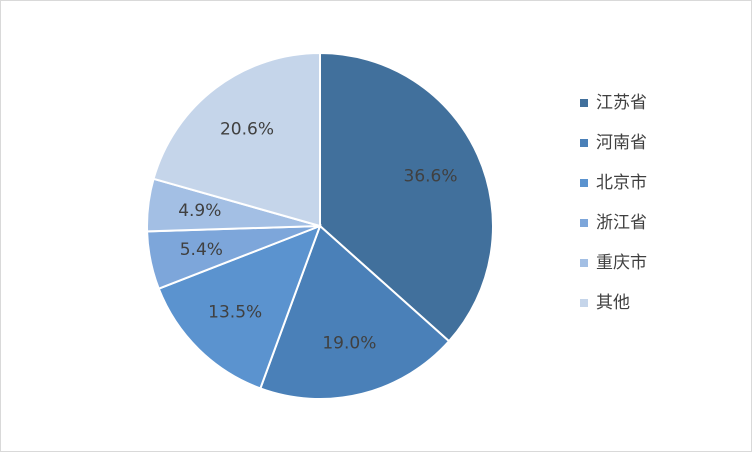  What do you see at coordinates (621, 263) in the screenshot?
I see `legend-label: 重庆市` at bounding box center [621, 263].